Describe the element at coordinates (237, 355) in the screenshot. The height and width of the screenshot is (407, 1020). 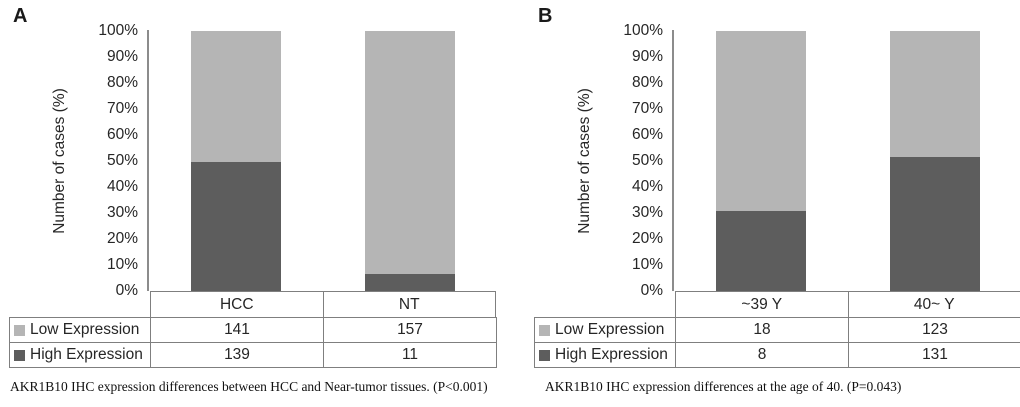
I see `table-cell: 139` at that location.